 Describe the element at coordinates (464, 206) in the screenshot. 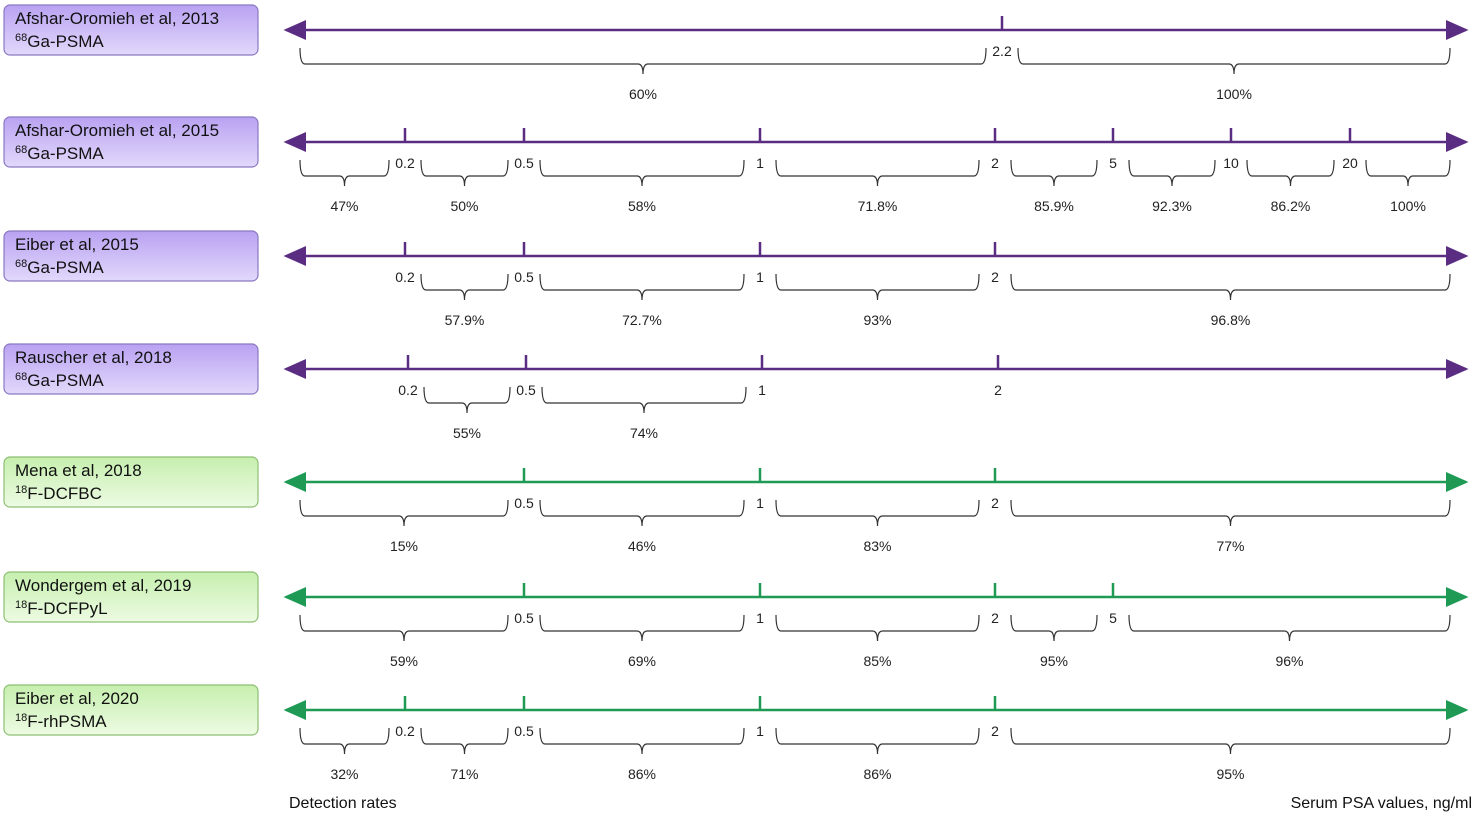

I see `detection-rate: 50%` at that location.